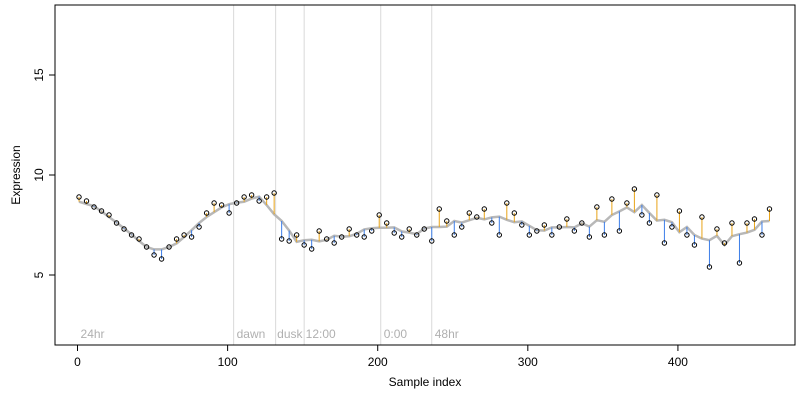 Image resolution: width=800 pixels, height=400 pixels. I want to click on x-tick-label: 100, so click(228, 362).